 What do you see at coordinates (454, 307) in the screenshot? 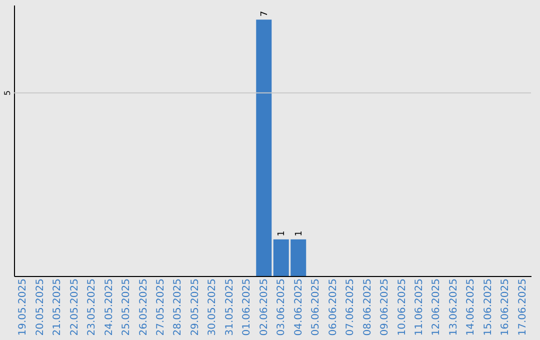
I see `x-tick-label: 13.06.2025` at bounding box center [454, 307].